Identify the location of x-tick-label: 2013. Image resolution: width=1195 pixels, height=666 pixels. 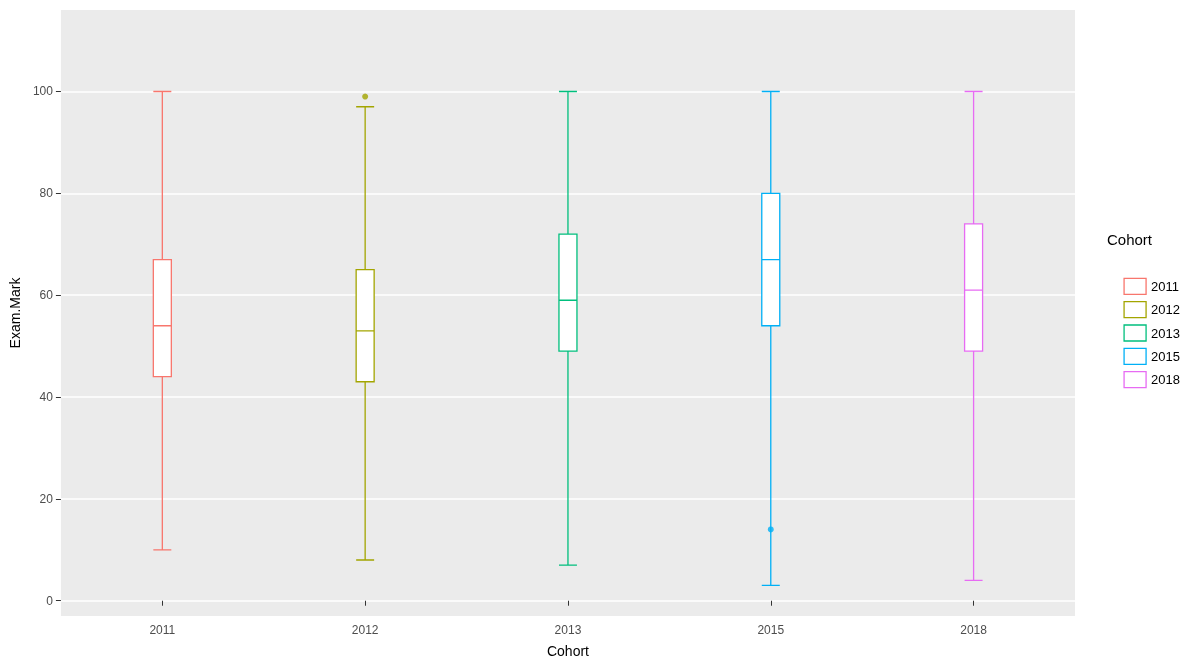
(568, 630).